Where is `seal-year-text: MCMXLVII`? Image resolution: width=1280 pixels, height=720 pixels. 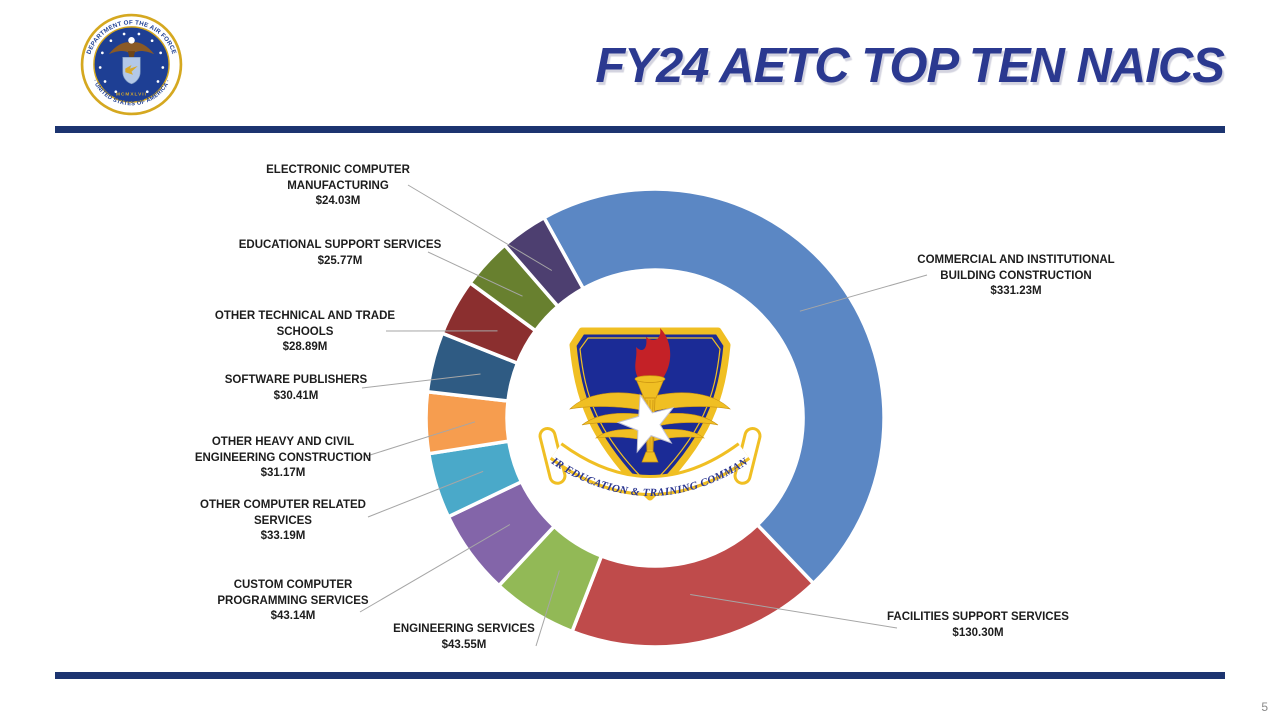
seal-year-text: MCMXLVII is located at coordinates (131, 94).